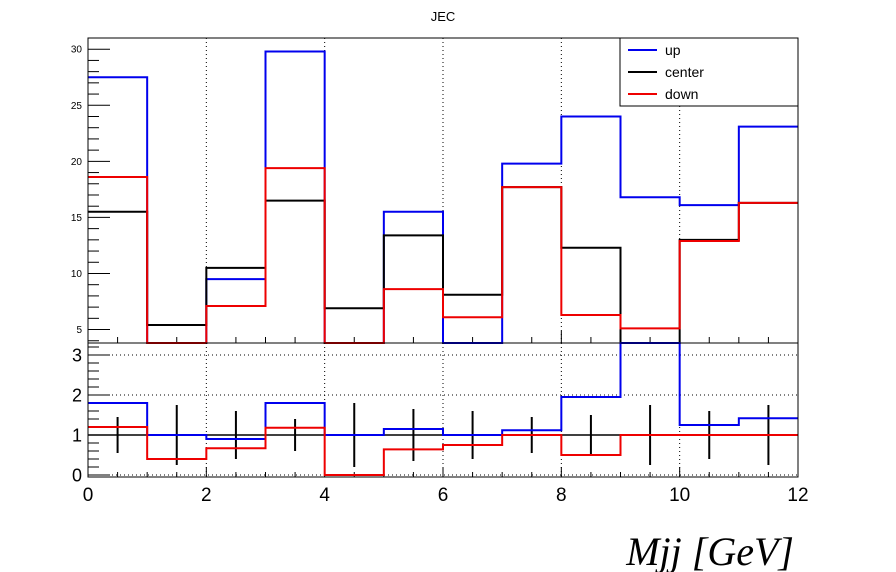 This screenshot has height=572, width=896. I want to click on y-tick-label: 2, so click(77, 395).